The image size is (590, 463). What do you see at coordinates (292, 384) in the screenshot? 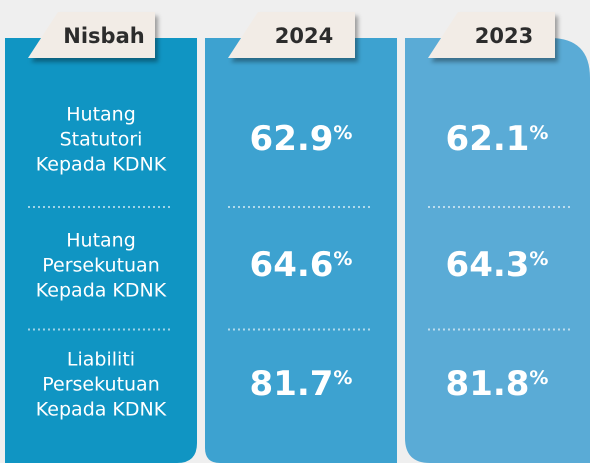
I see `value-number: 81.7` at bounding box center [292, 384].